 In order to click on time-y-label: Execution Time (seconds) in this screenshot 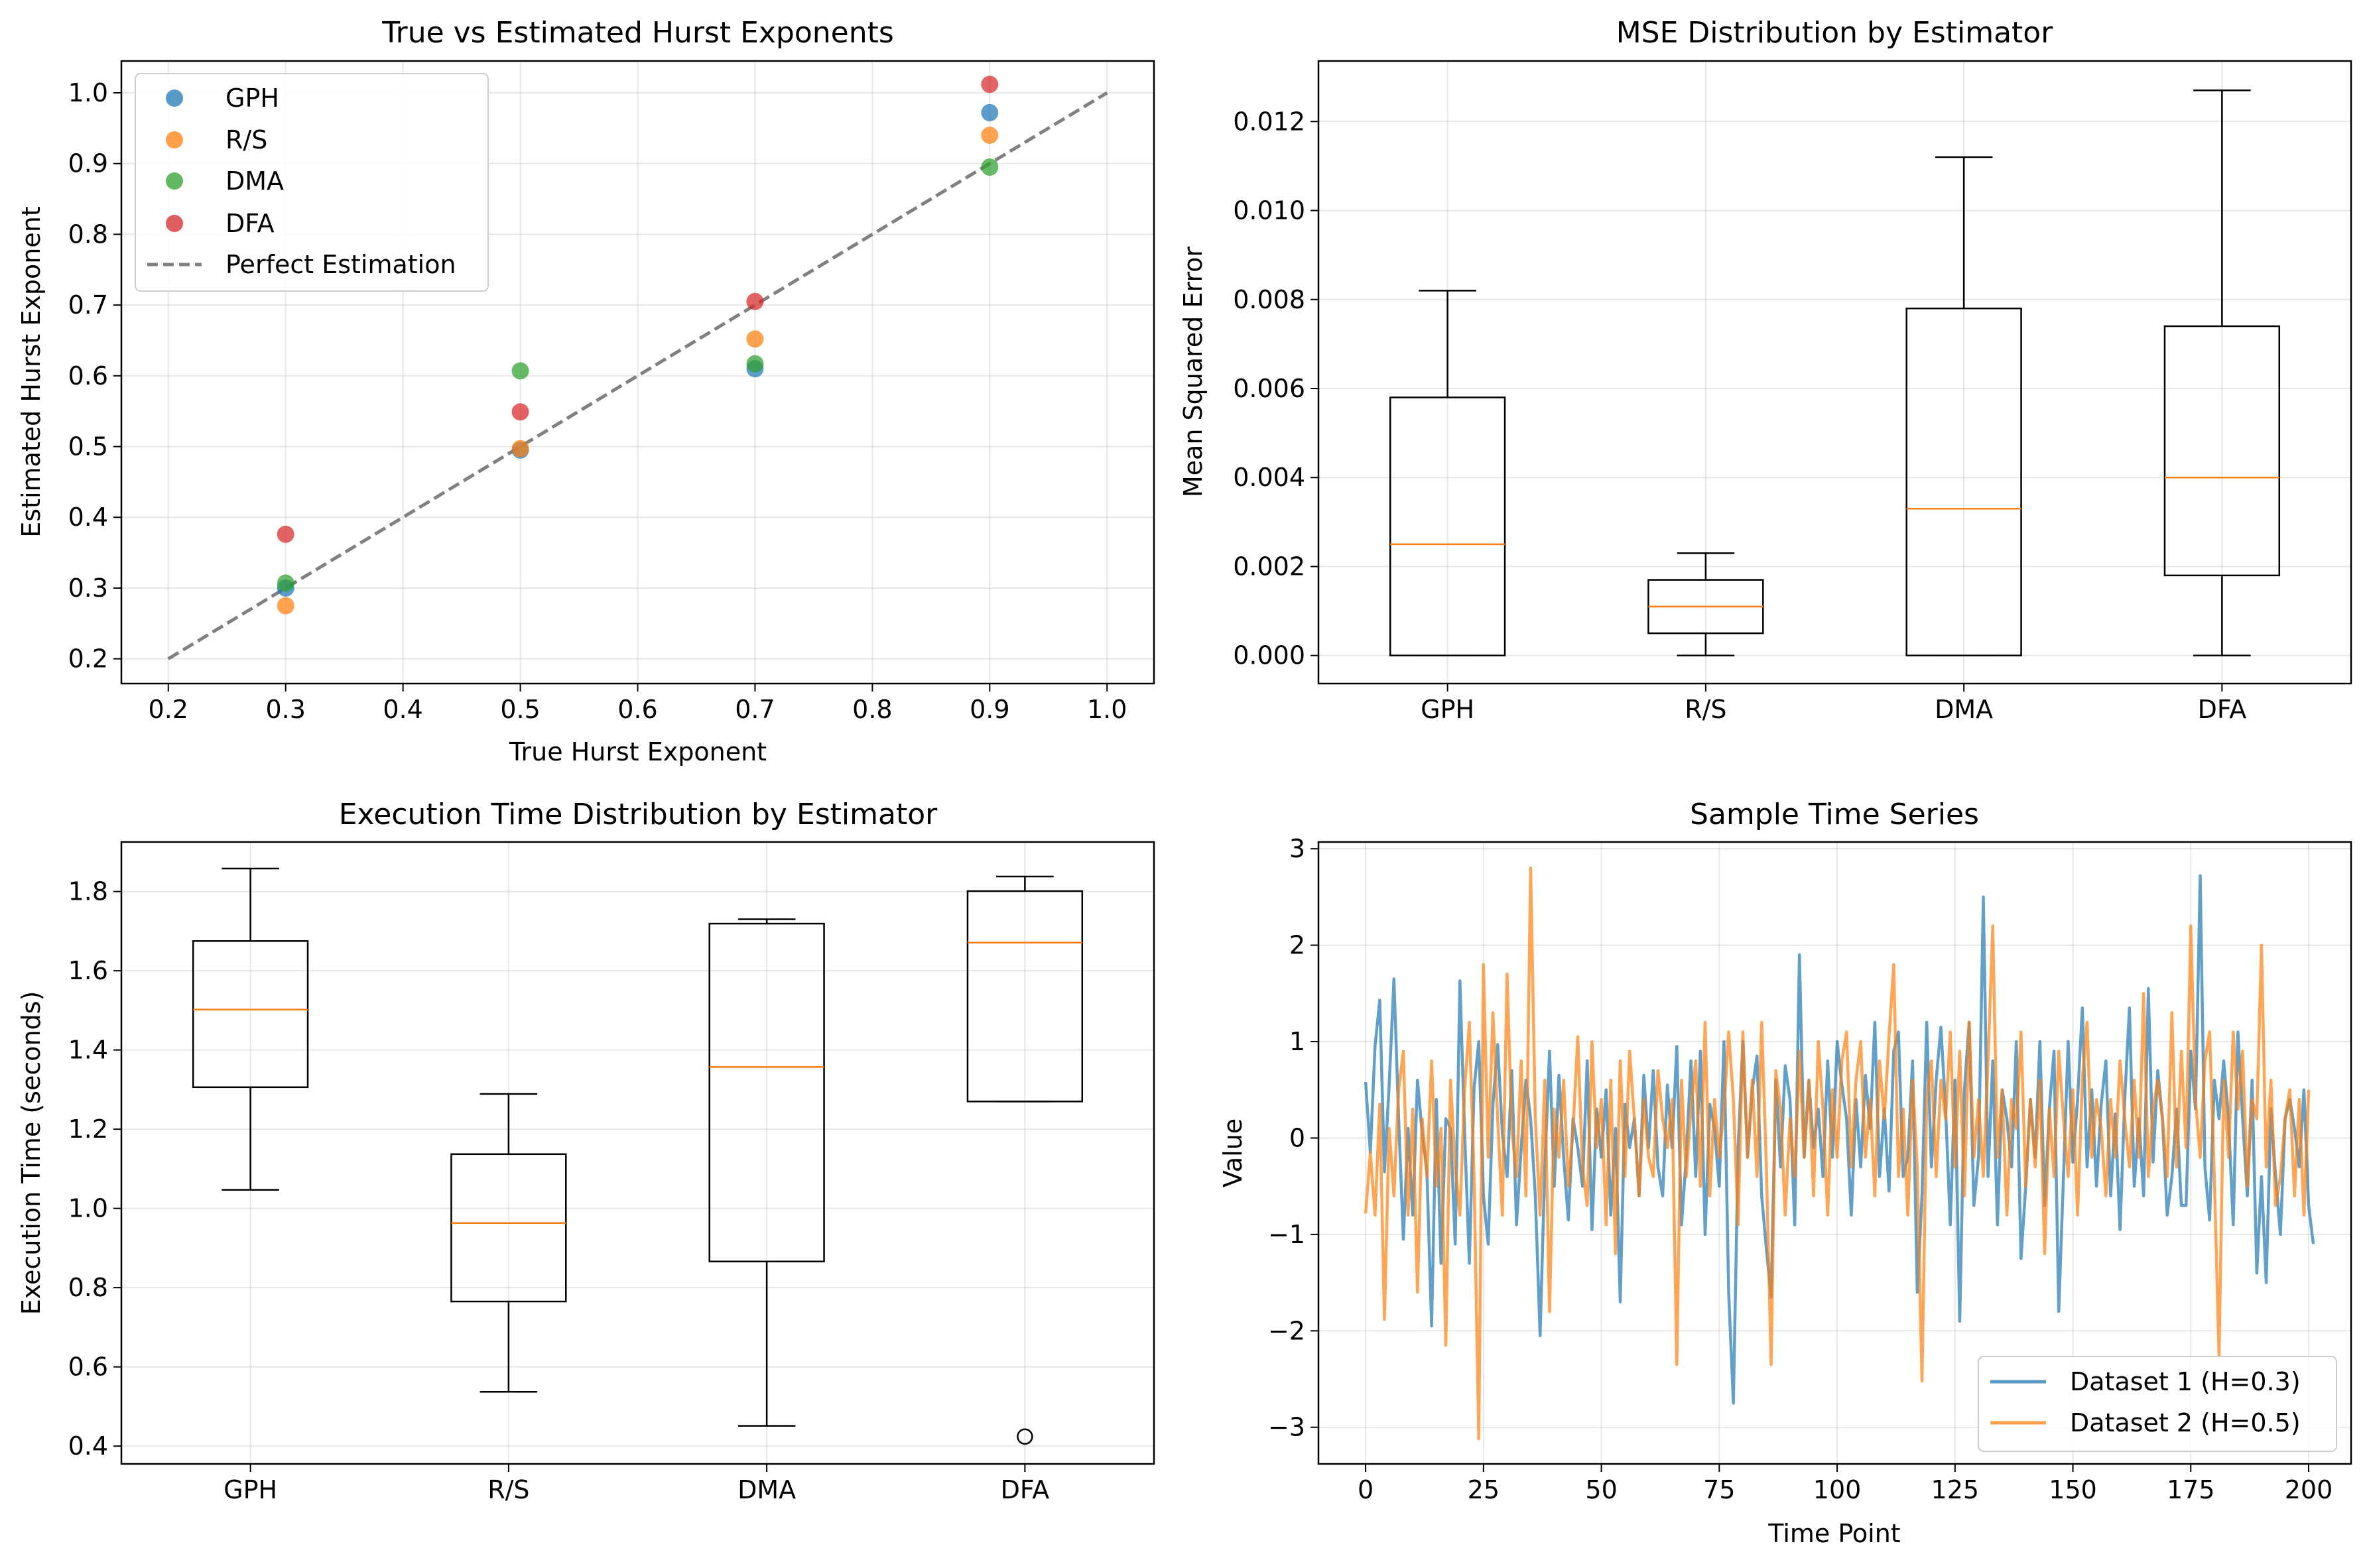, I will do `click(31, 1153)`.